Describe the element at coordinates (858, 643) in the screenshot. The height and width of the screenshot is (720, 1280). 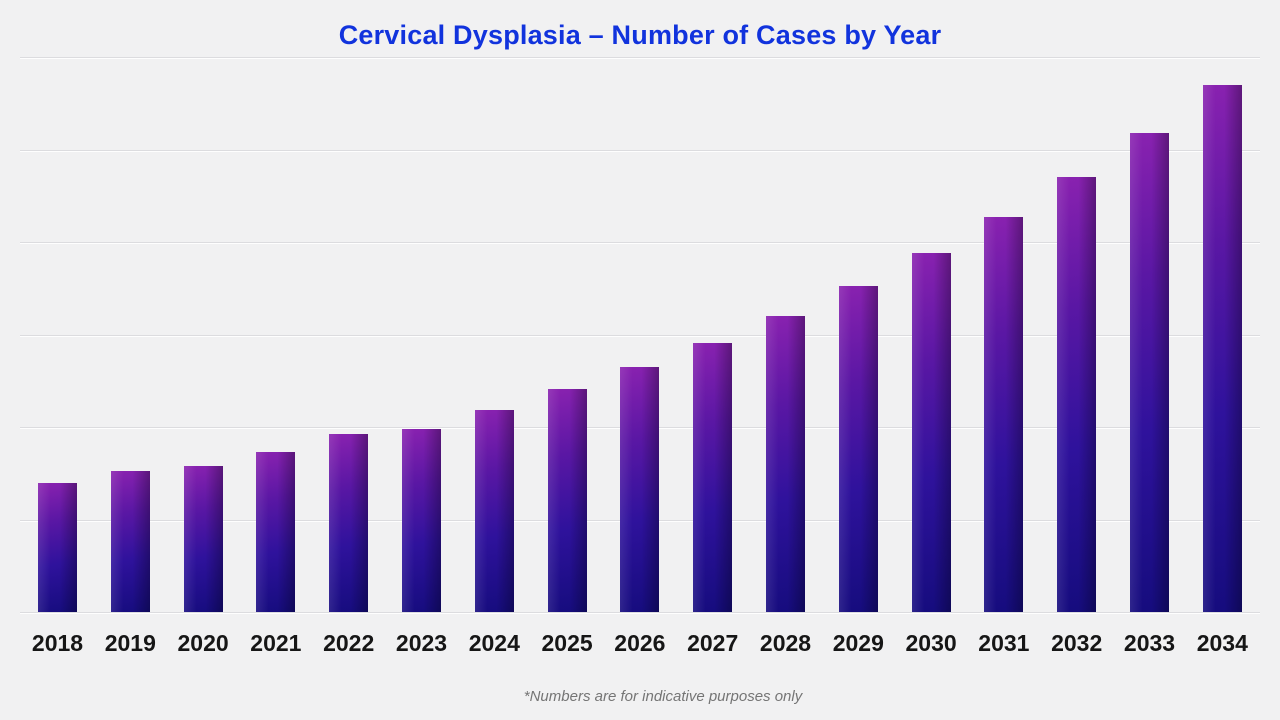
I see `x-tick-label: 2029` at that location.